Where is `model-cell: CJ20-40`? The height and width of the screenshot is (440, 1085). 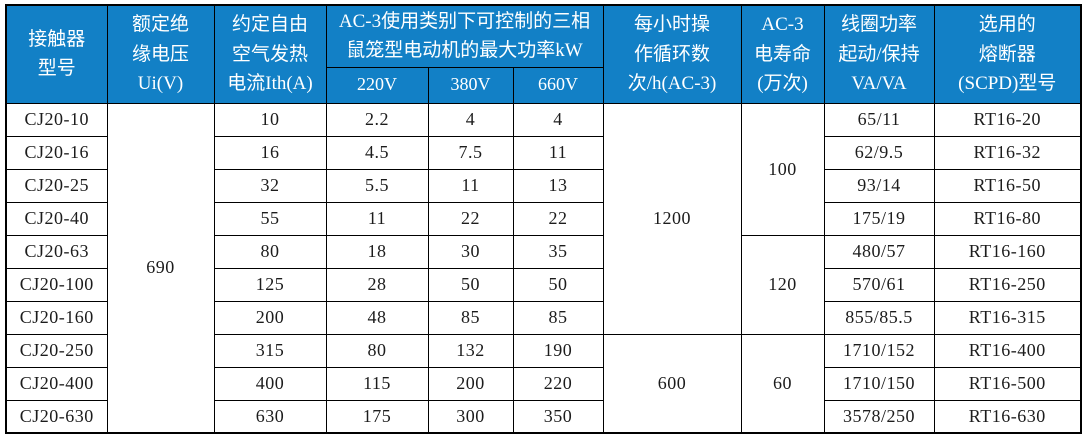 model-cell: CJ20-40 is located at coordinates (56, 218).